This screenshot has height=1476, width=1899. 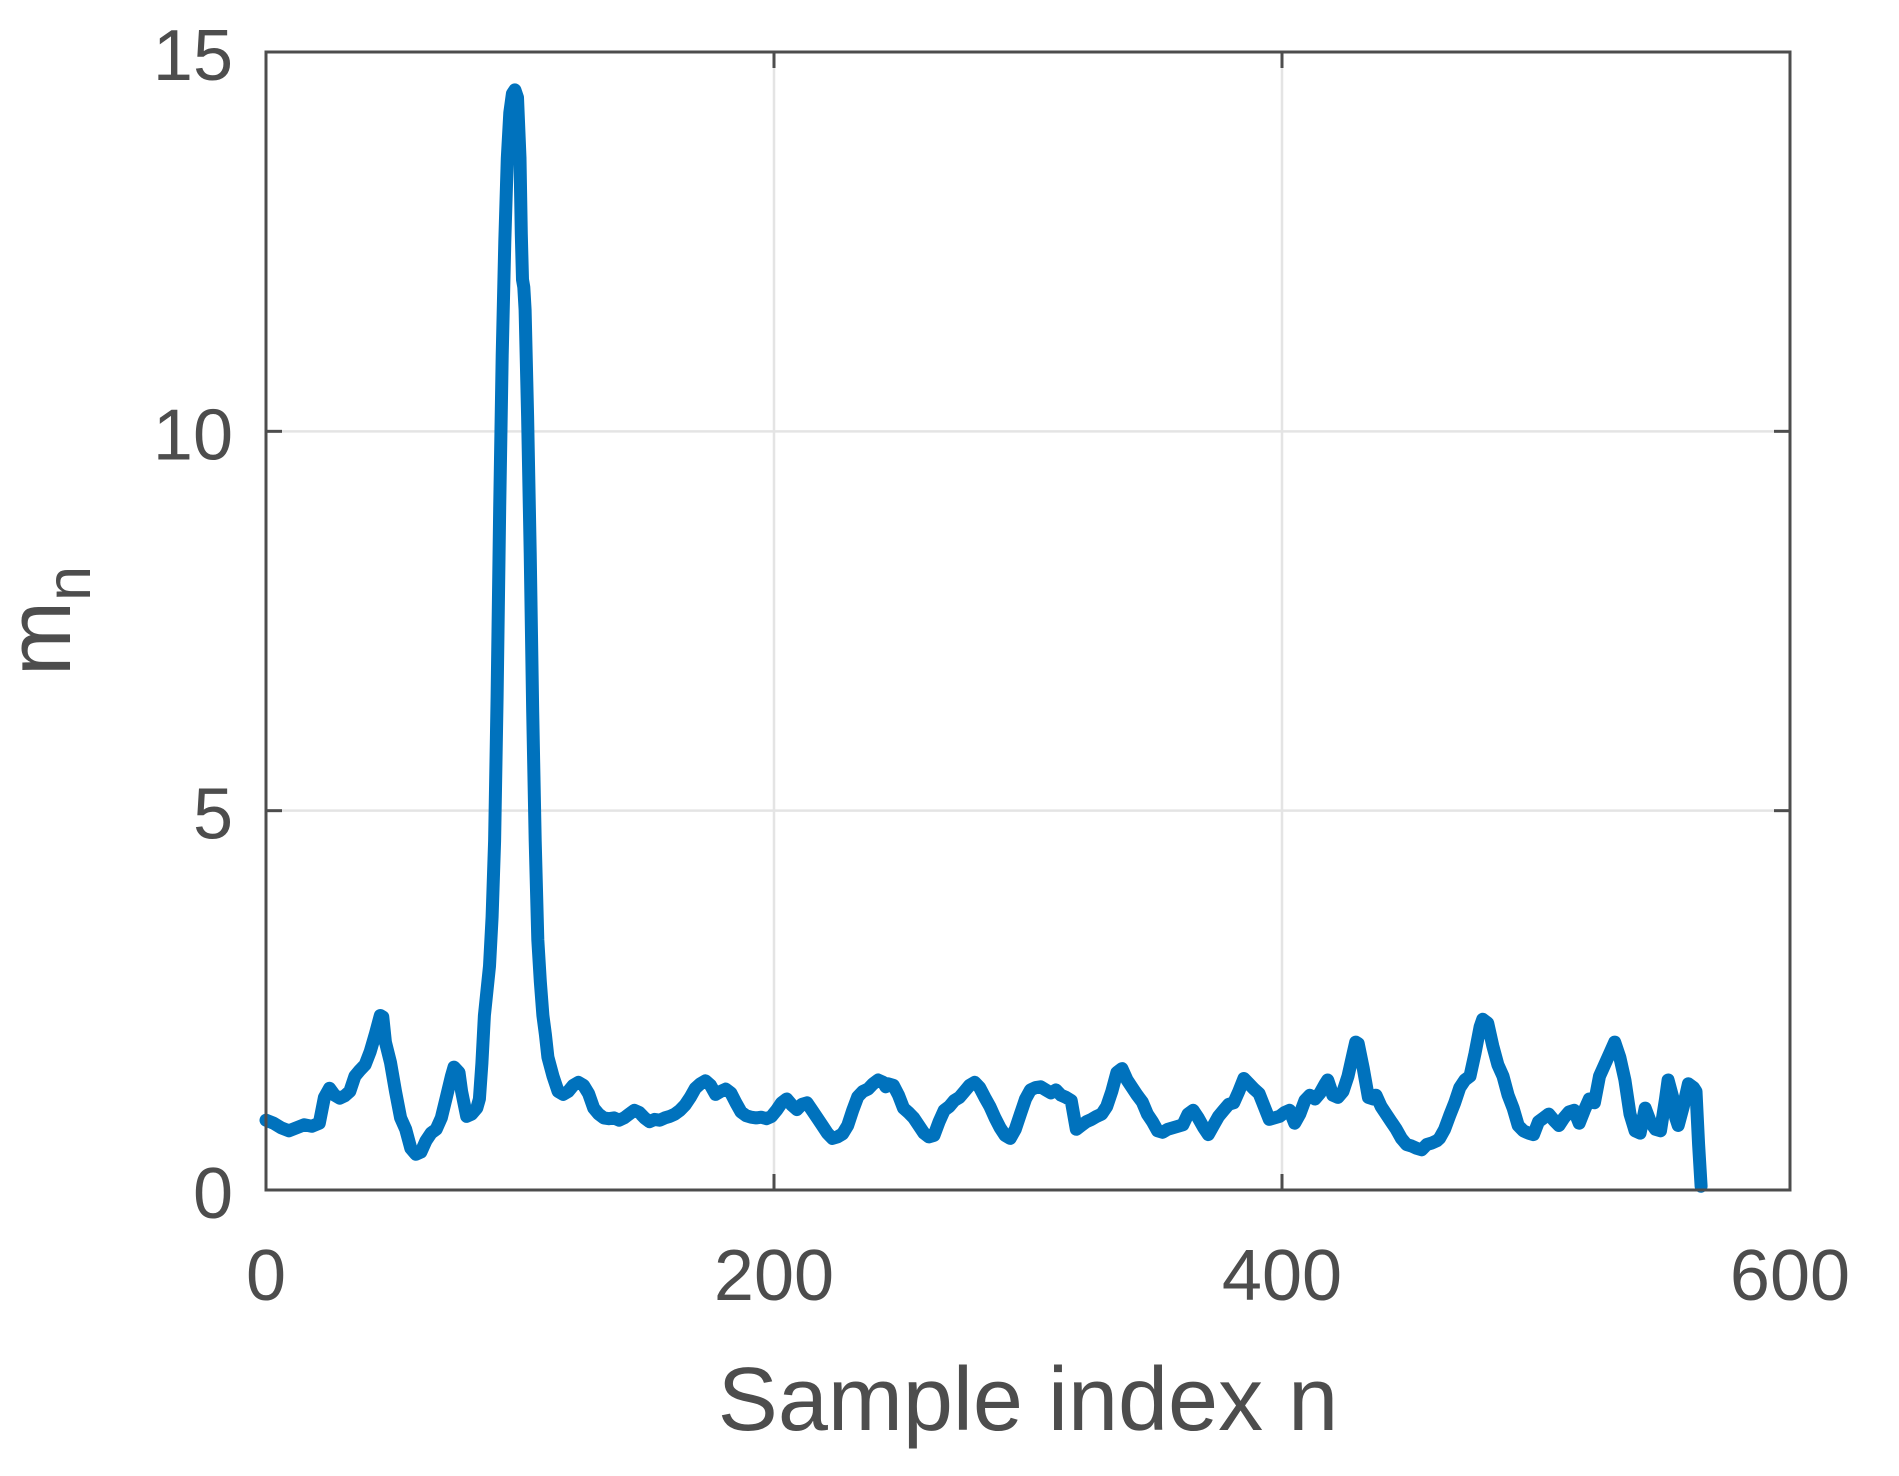 What do you see at coordinates (1790, 1276) in the screenshot?
I see `x-tick-label: 600` at bounding box center [1790, 1276].